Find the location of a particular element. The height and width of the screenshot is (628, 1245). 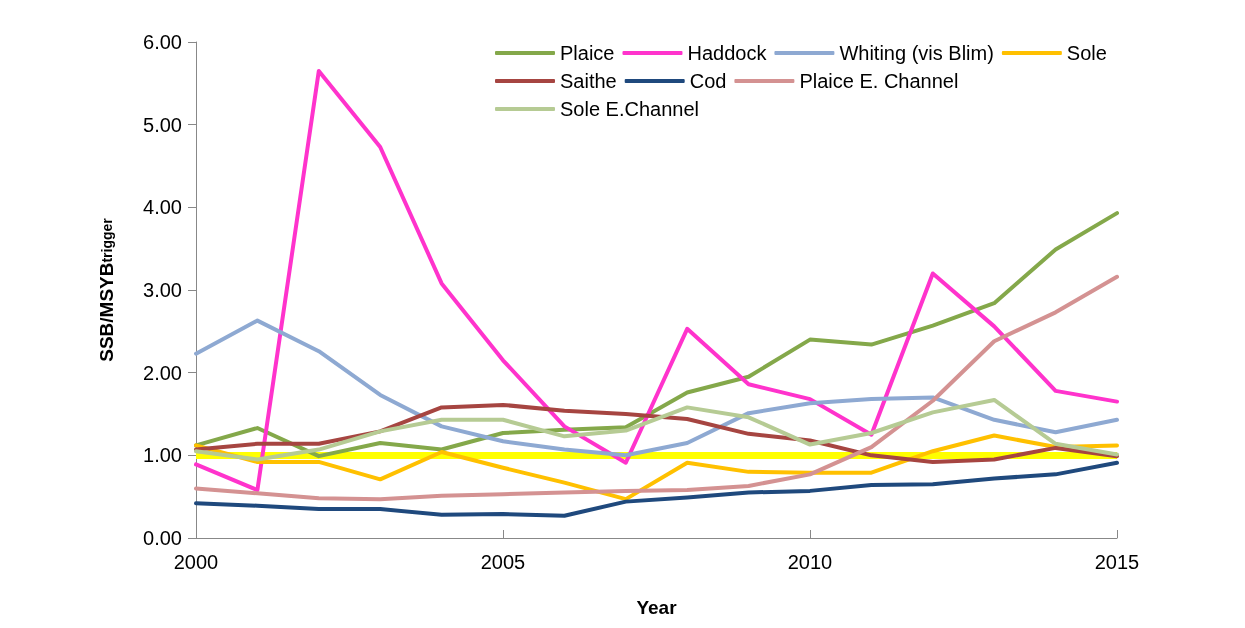

legend-label: Sole E.Channel is located at coordinates (629, 109).